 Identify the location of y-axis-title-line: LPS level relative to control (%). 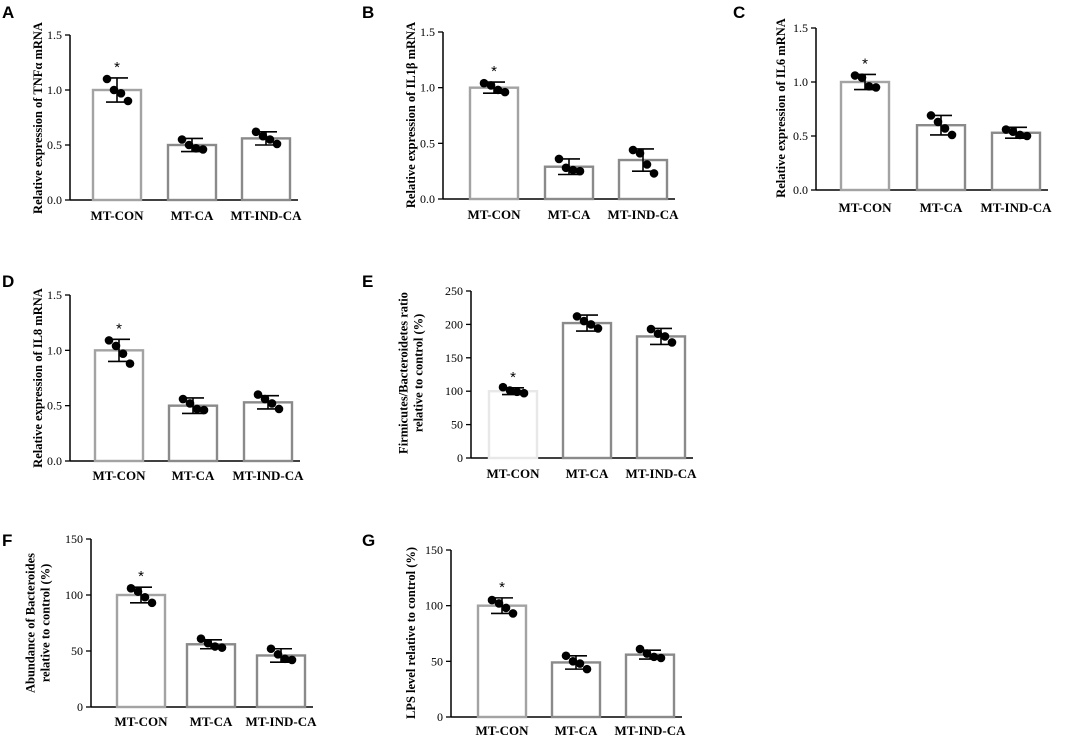
(411, 633).